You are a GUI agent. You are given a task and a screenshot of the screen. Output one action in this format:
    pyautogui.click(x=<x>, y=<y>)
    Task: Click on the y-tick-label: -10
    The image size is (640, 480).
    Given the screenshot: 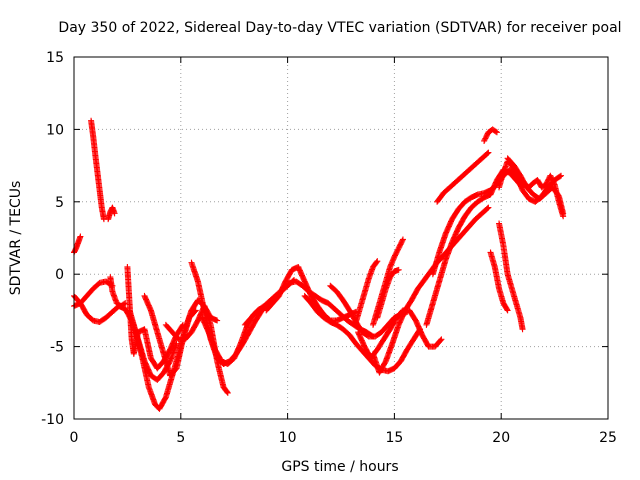 What is the action you would take?
    pyautogui.click(x=52, y=420)
    